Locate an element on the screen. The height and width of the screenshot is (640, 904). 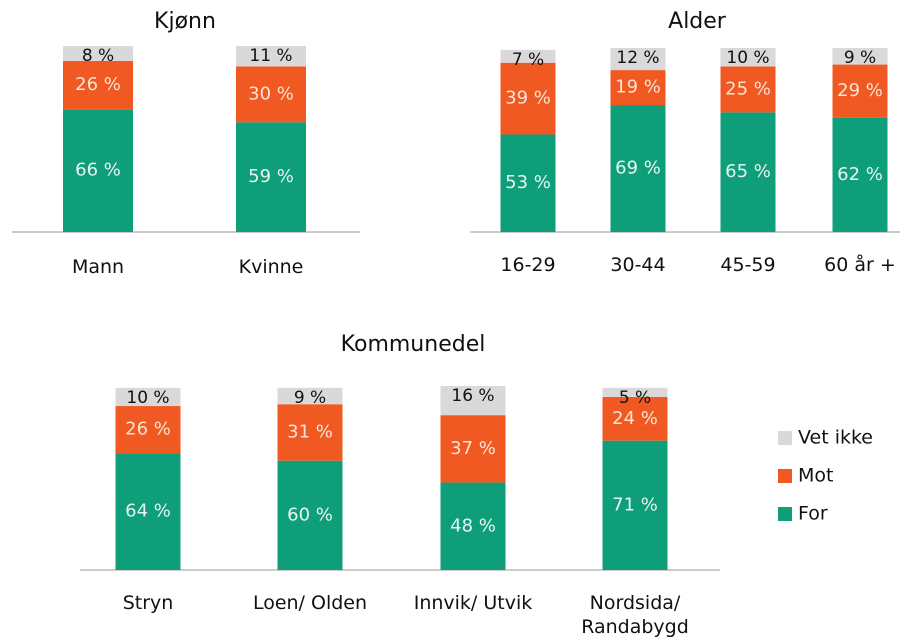
category-label: 60 år + is located at coordinates (860, 265).